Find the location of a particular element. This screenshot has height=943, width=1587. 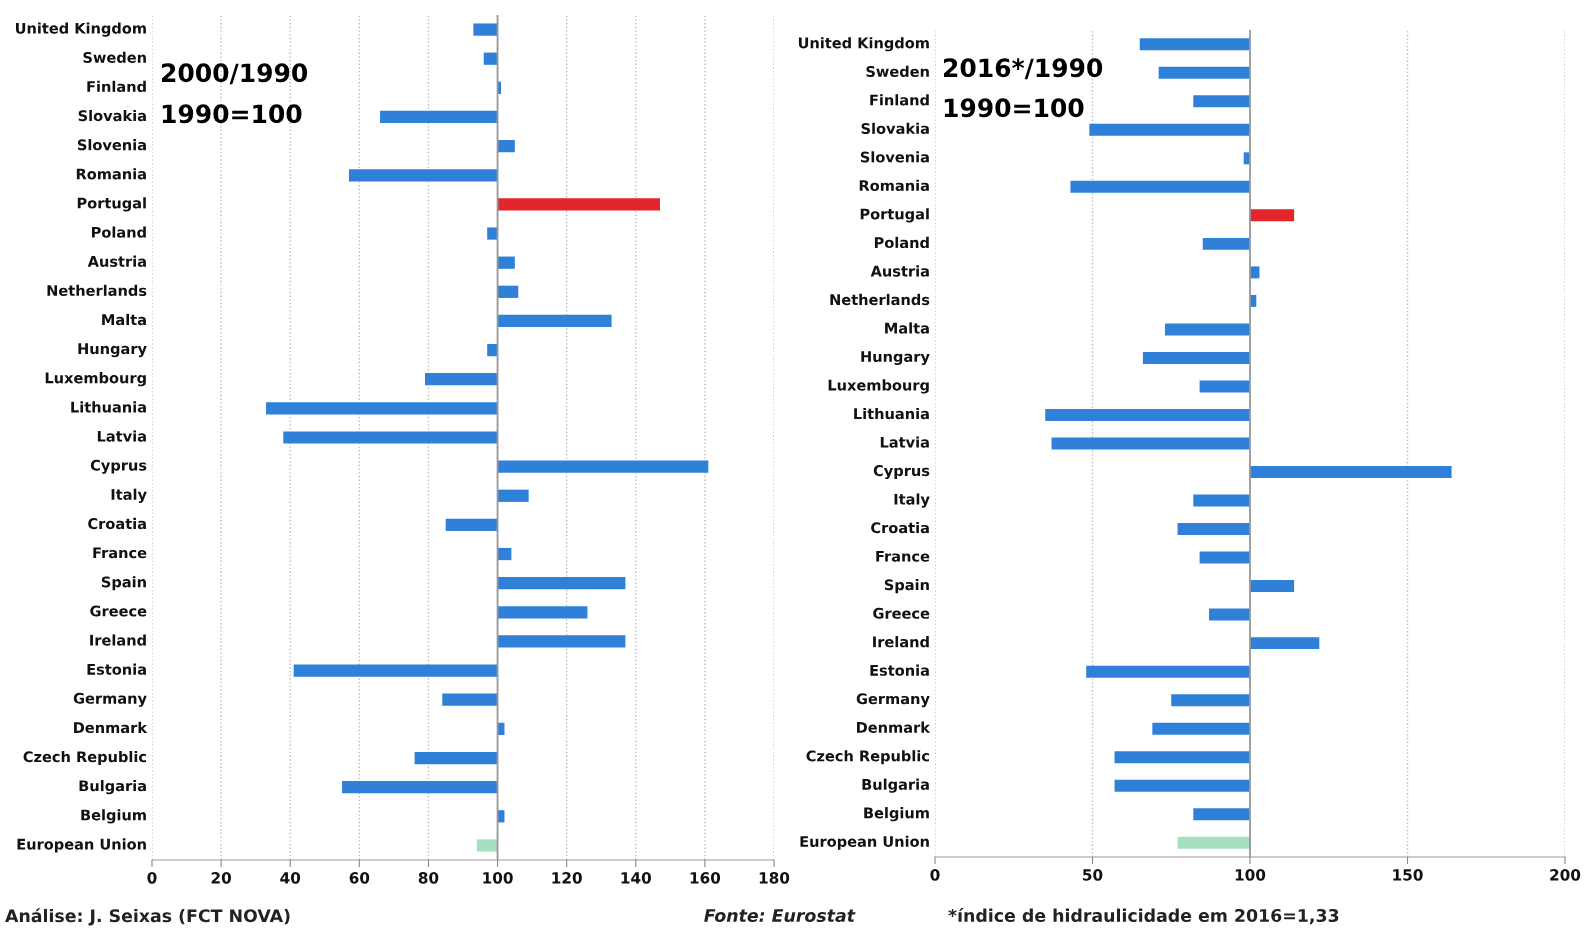

x-tick-label: 200 is located at coordinates (1565, 875).